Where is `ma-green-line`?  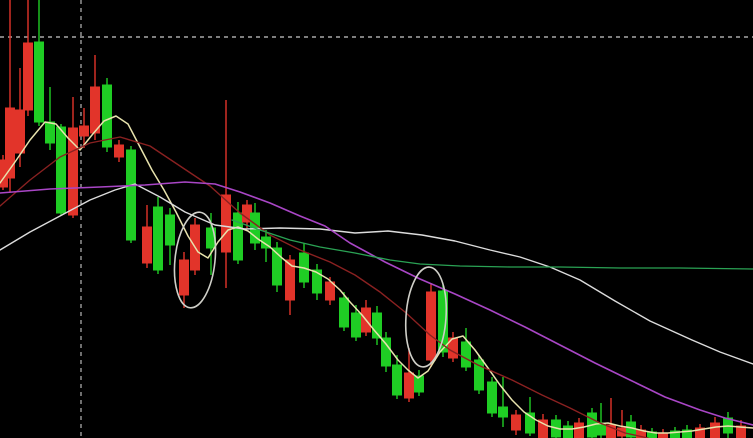 ma-green-line is located at coordinates (492, 244).